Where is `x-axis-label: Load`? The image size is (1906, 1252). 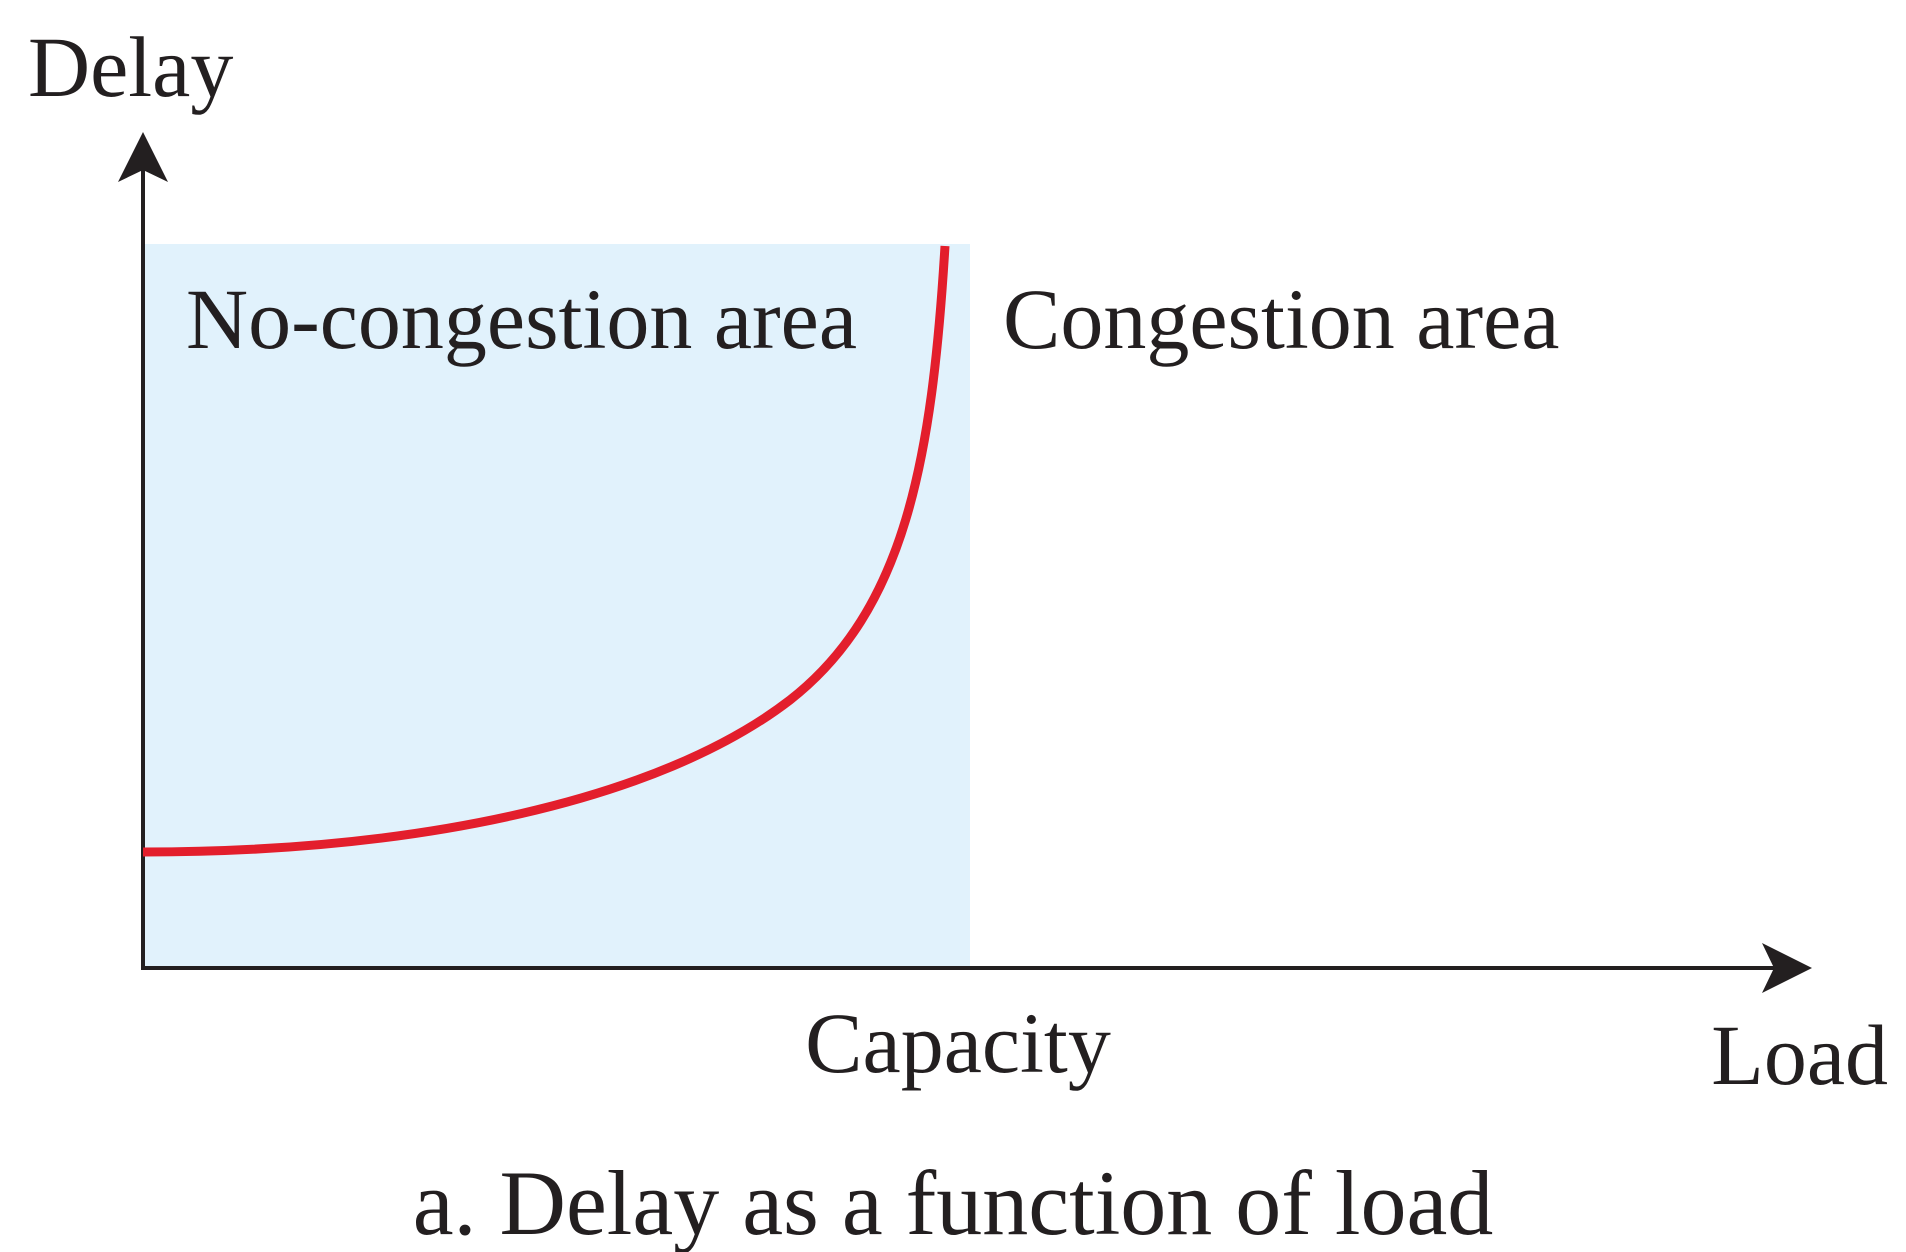
x-axis-label: Load is located at coordinates (1799, 1055).